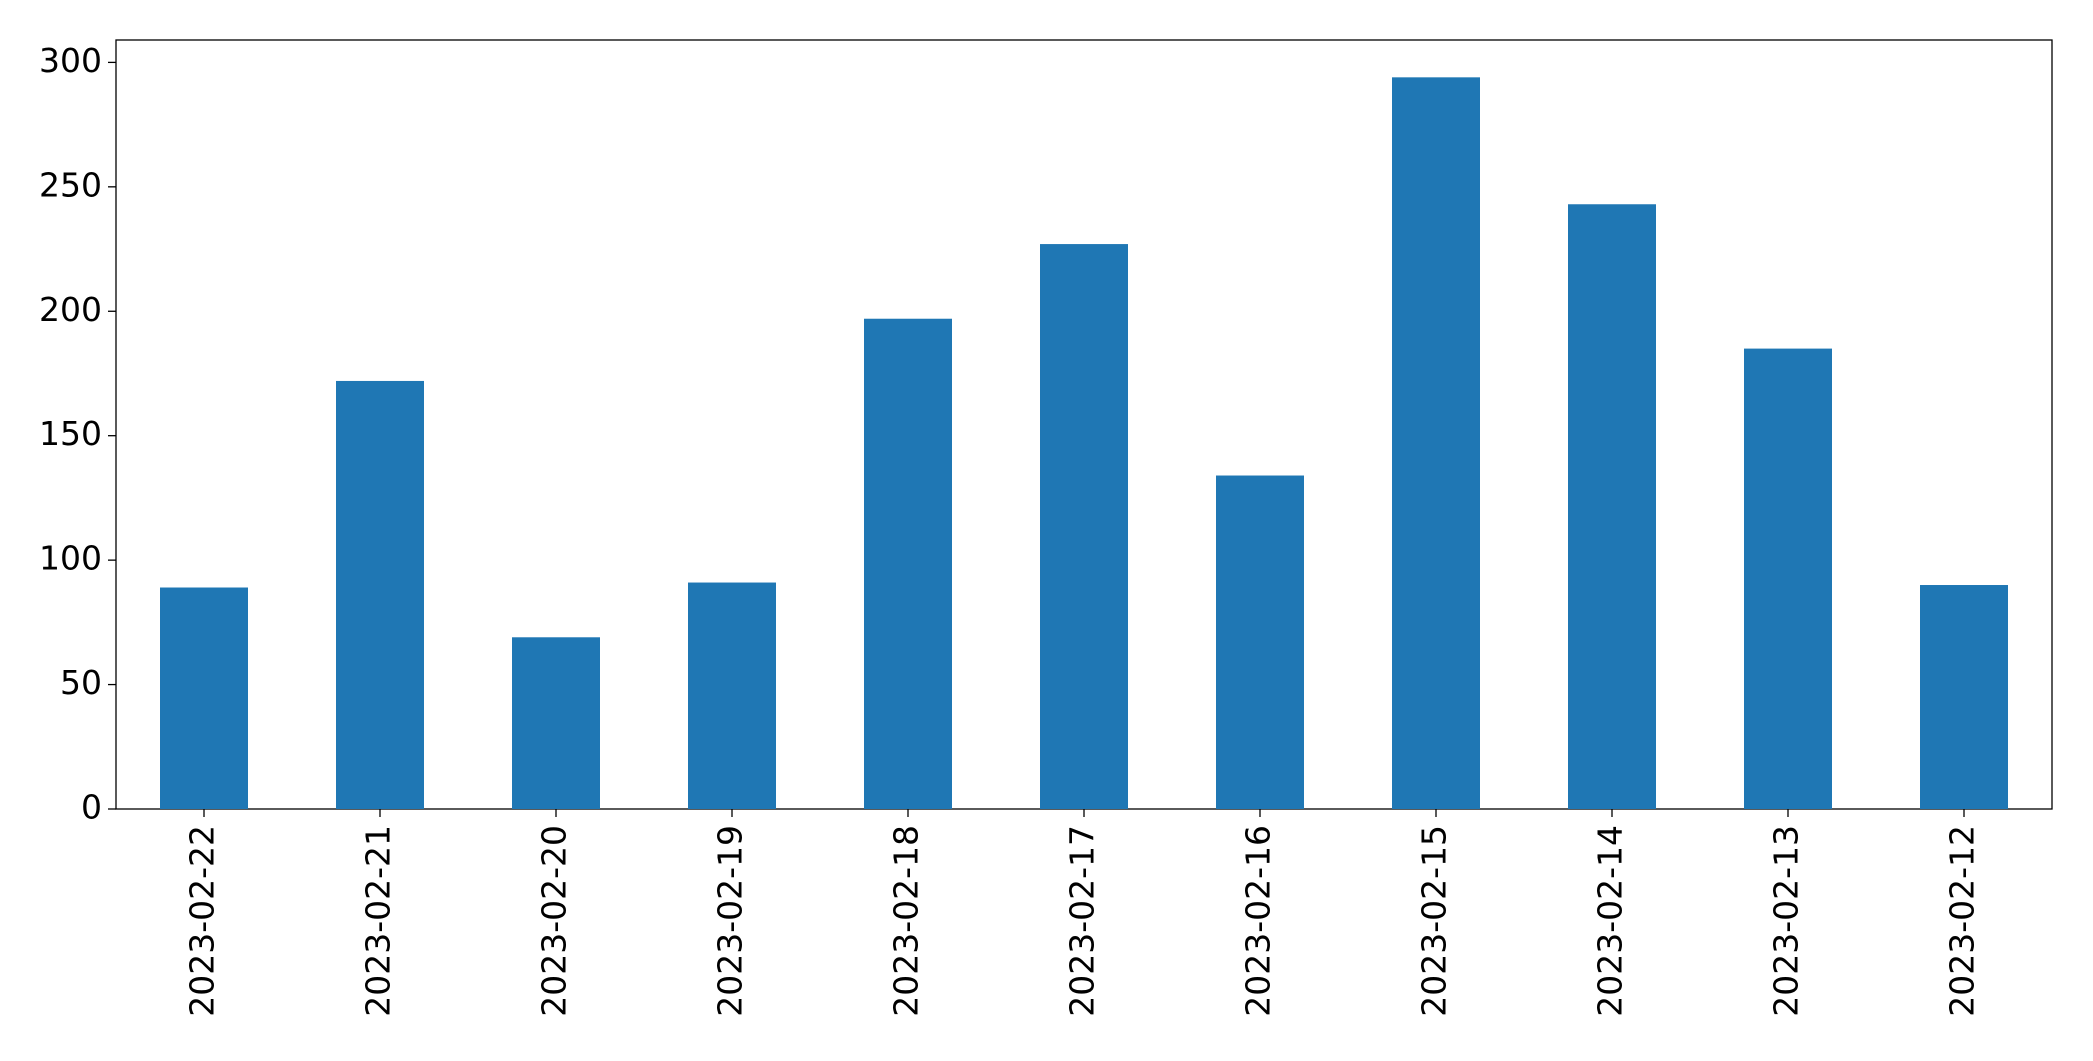 The width and height of the screenshot is (2093, 1061). I want to click on x-tick-label: 2023-02-12, so click(1962, 921).